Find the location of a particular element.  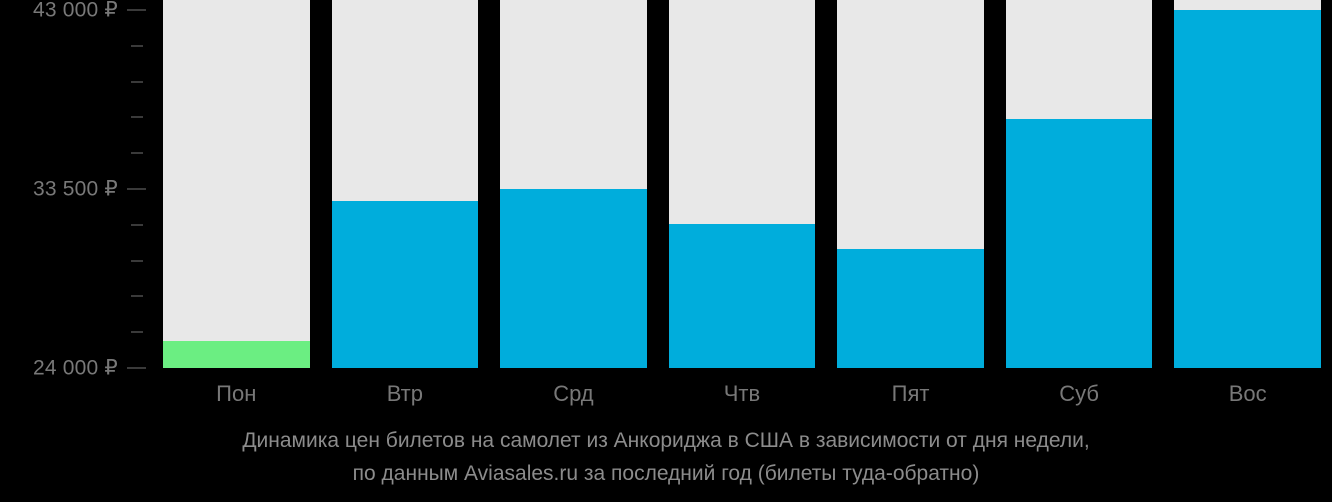

y-axis-label: 33 500 ₽ is located at coordinates (75, 189).